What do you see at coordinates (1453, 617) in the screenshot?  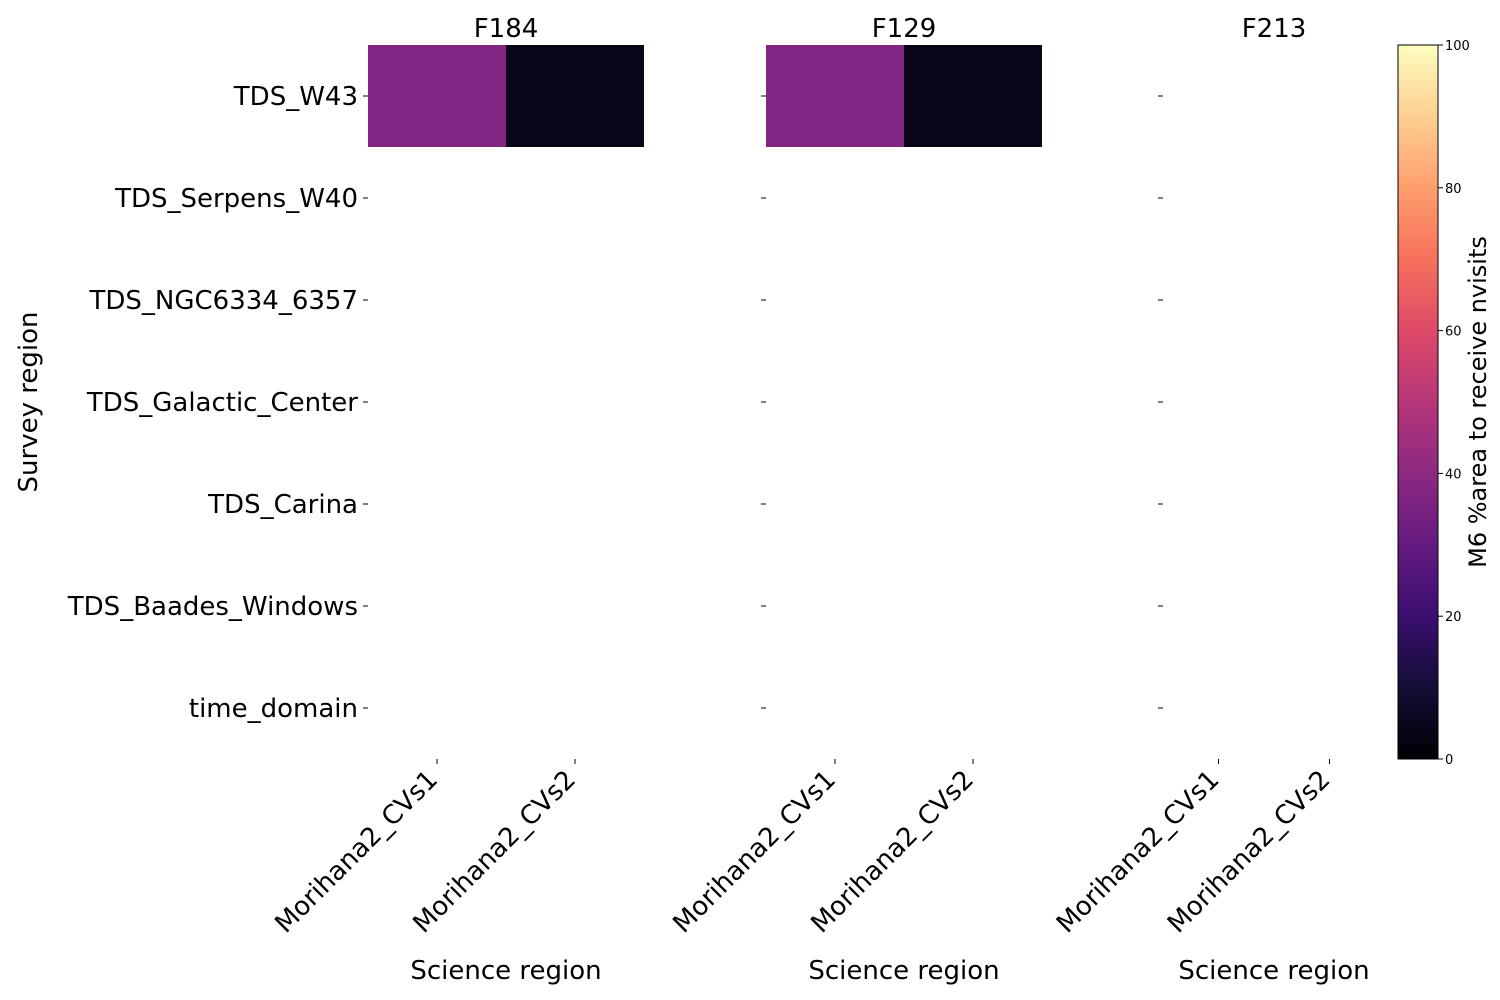 I see `colorbar-tick-label: 20` at bounding box center [1453, 617].